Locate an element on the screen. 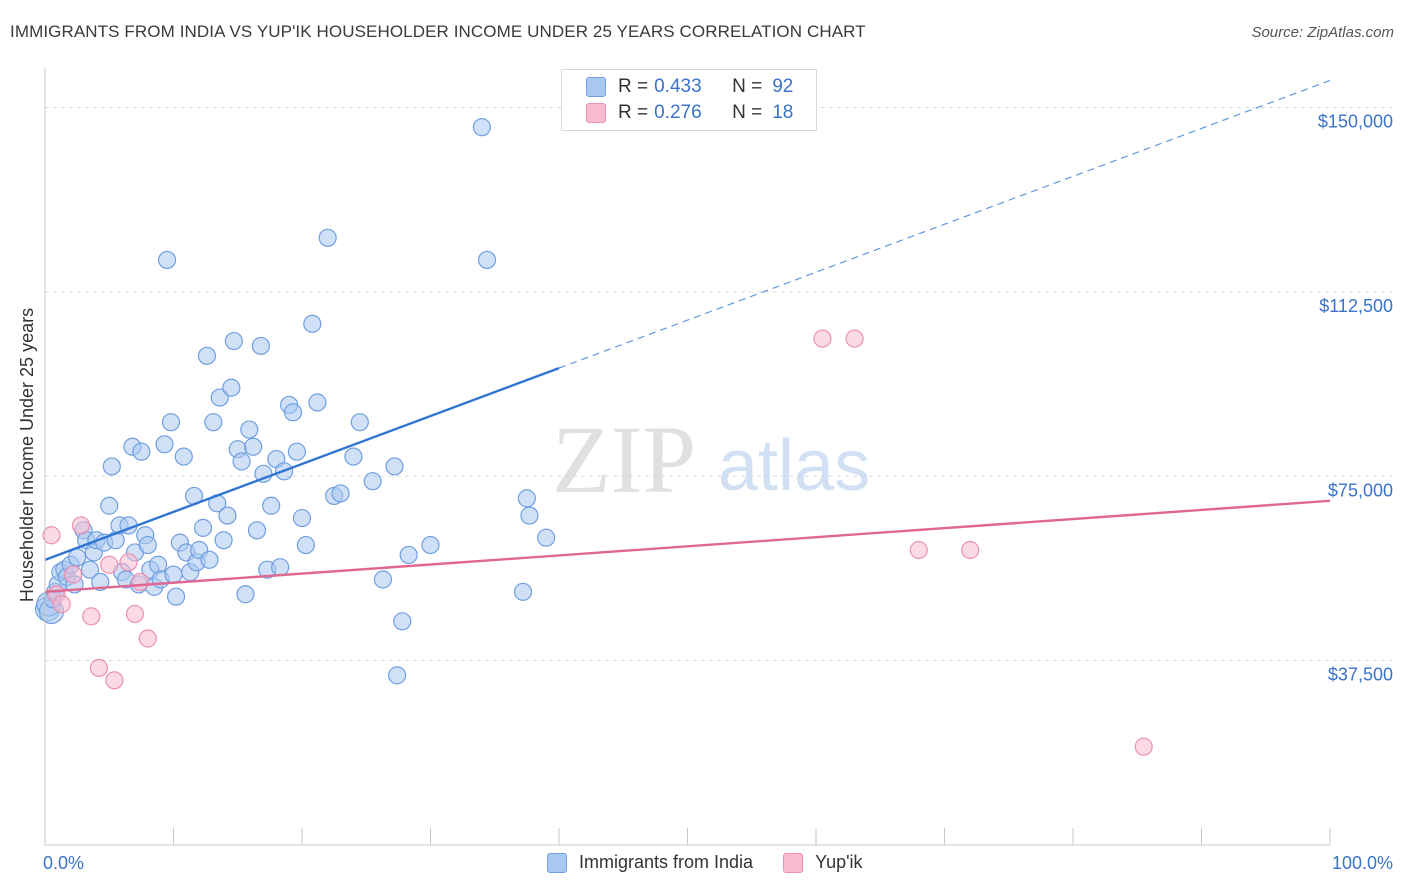 Image resolution: width=1406 pixels, height=892 pixels. series-swatch-yupik is located at coordinates (793, 862).